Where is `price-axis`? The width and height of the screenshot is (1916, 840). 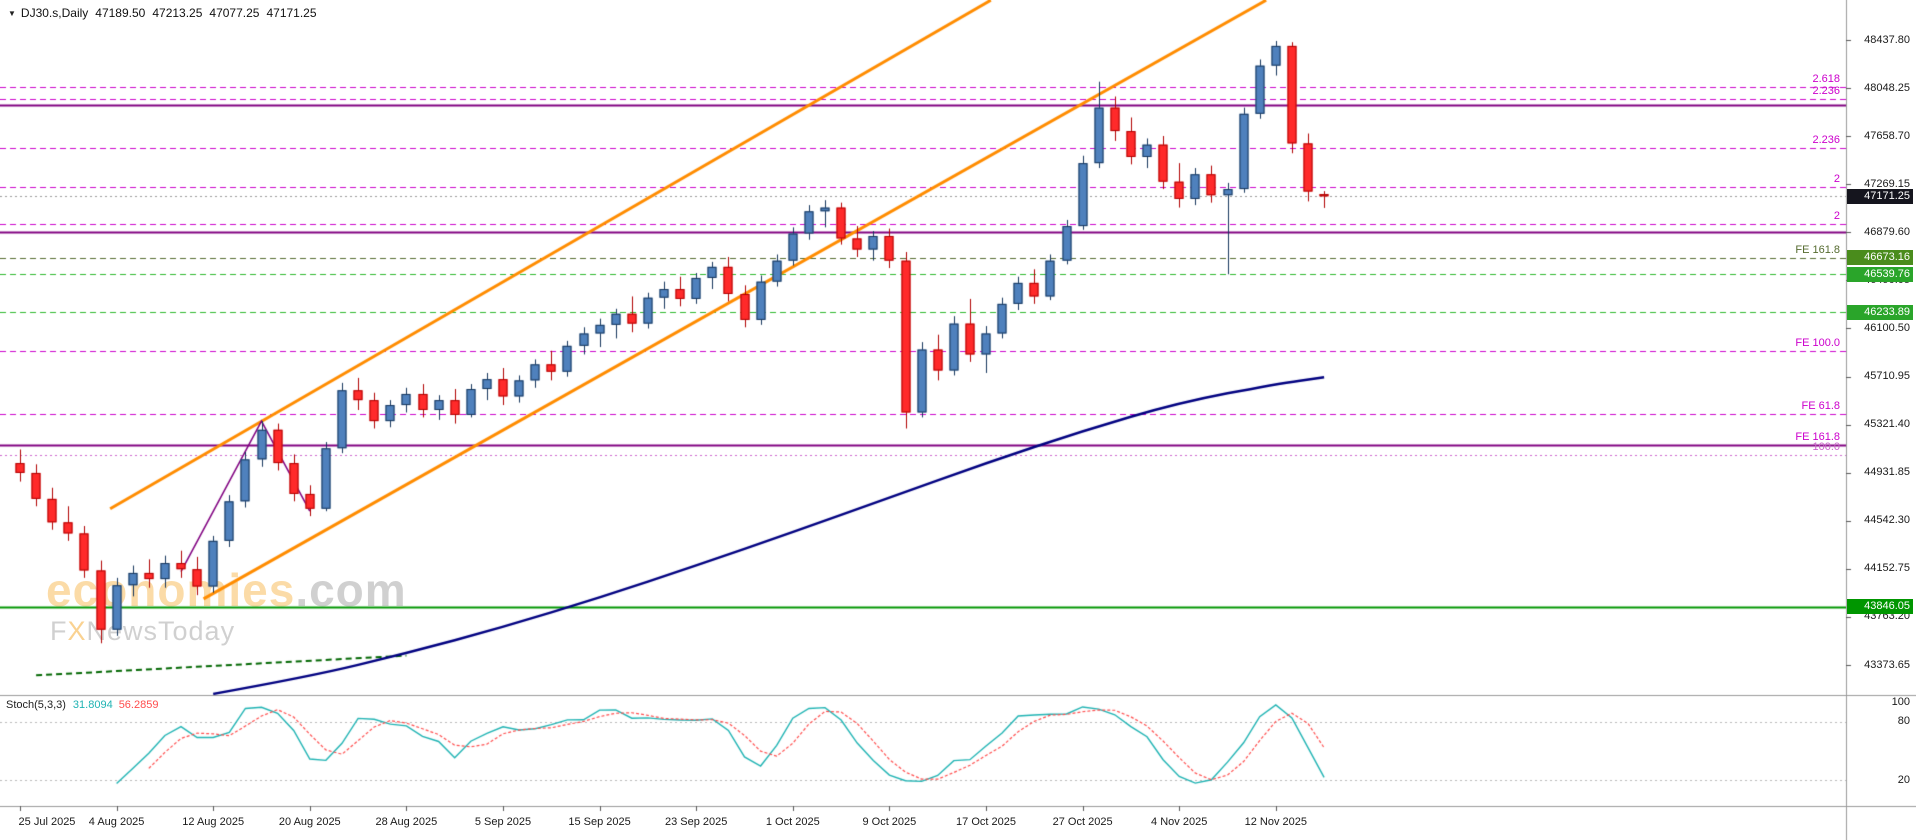 price-axis is located at coordinates (1881, 403).